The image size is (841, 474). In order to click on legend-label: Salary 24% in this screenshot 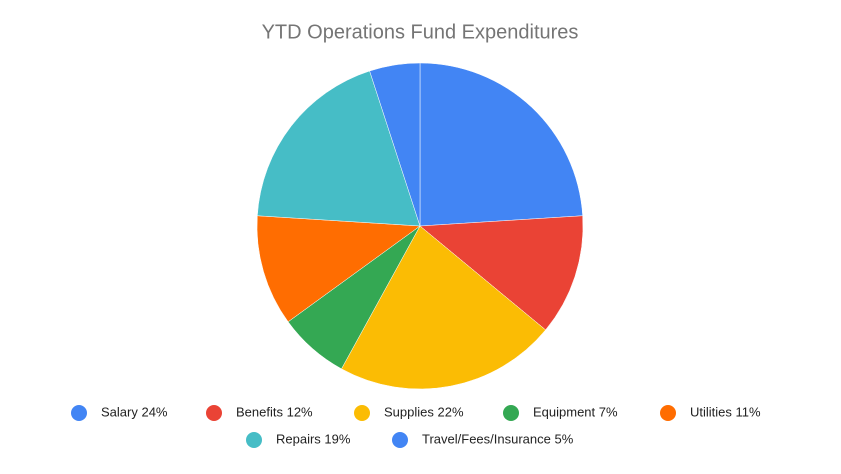, I will do `click(134, 411)`.